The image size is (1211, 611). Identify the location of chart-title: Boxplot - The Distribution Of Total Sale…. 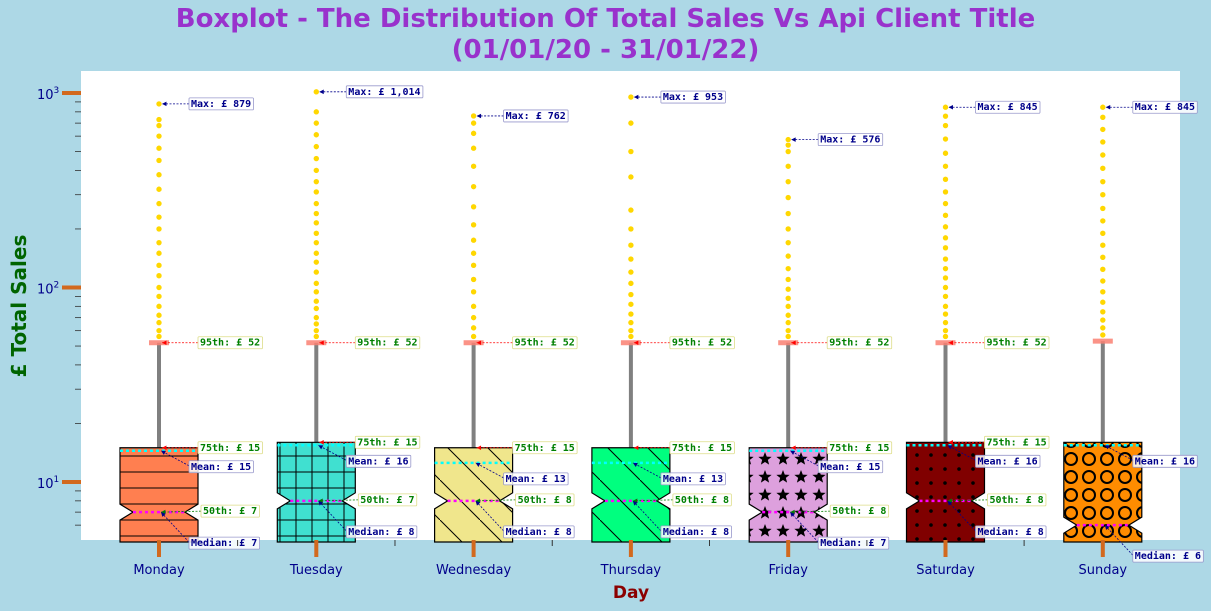
(605, 35).